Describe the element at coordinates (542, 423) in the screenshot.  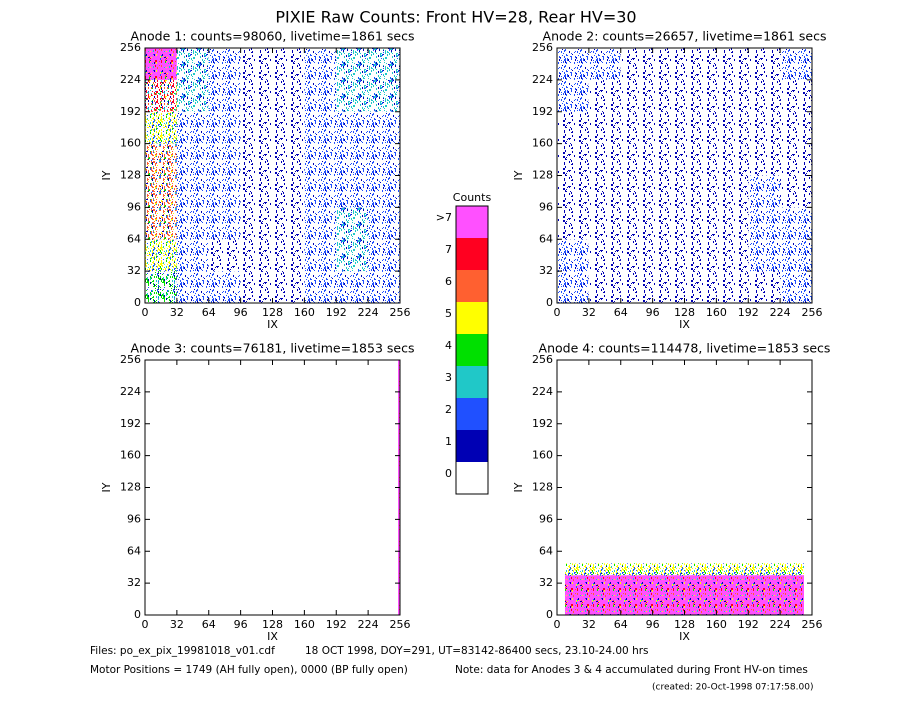
I see `y-tick-label: 192` at that location.